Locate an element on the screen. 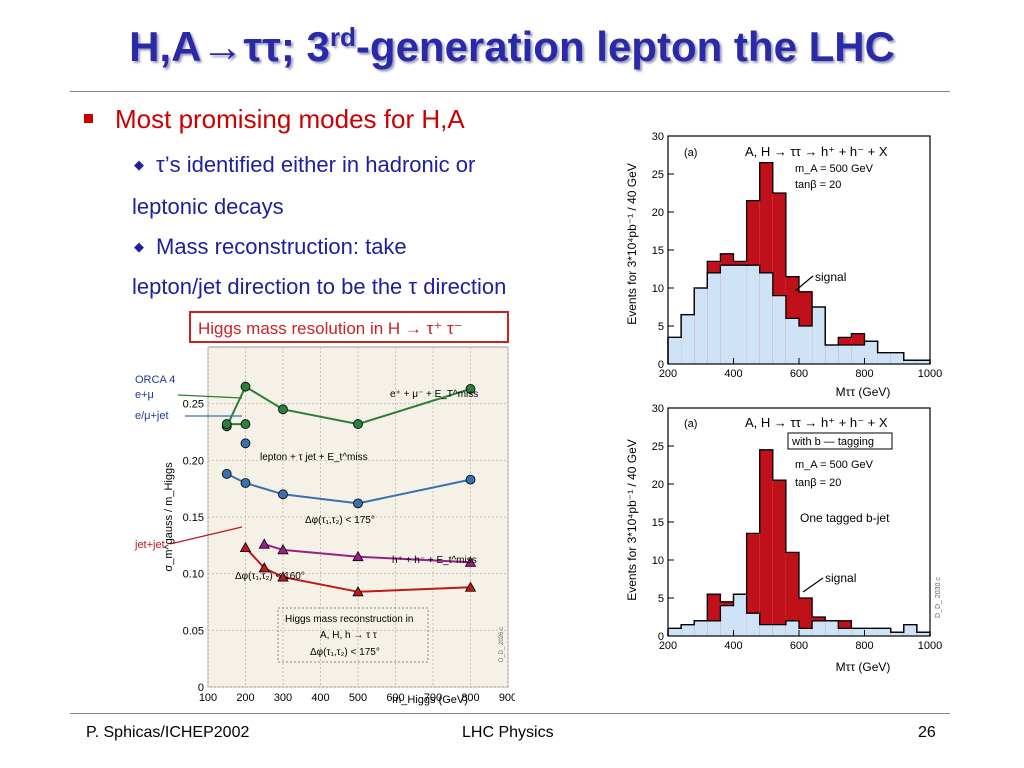 This screenshot has height=768, width=1024. hist-top-text-2: tanβ = 20 is located at coordinates (818, 185).